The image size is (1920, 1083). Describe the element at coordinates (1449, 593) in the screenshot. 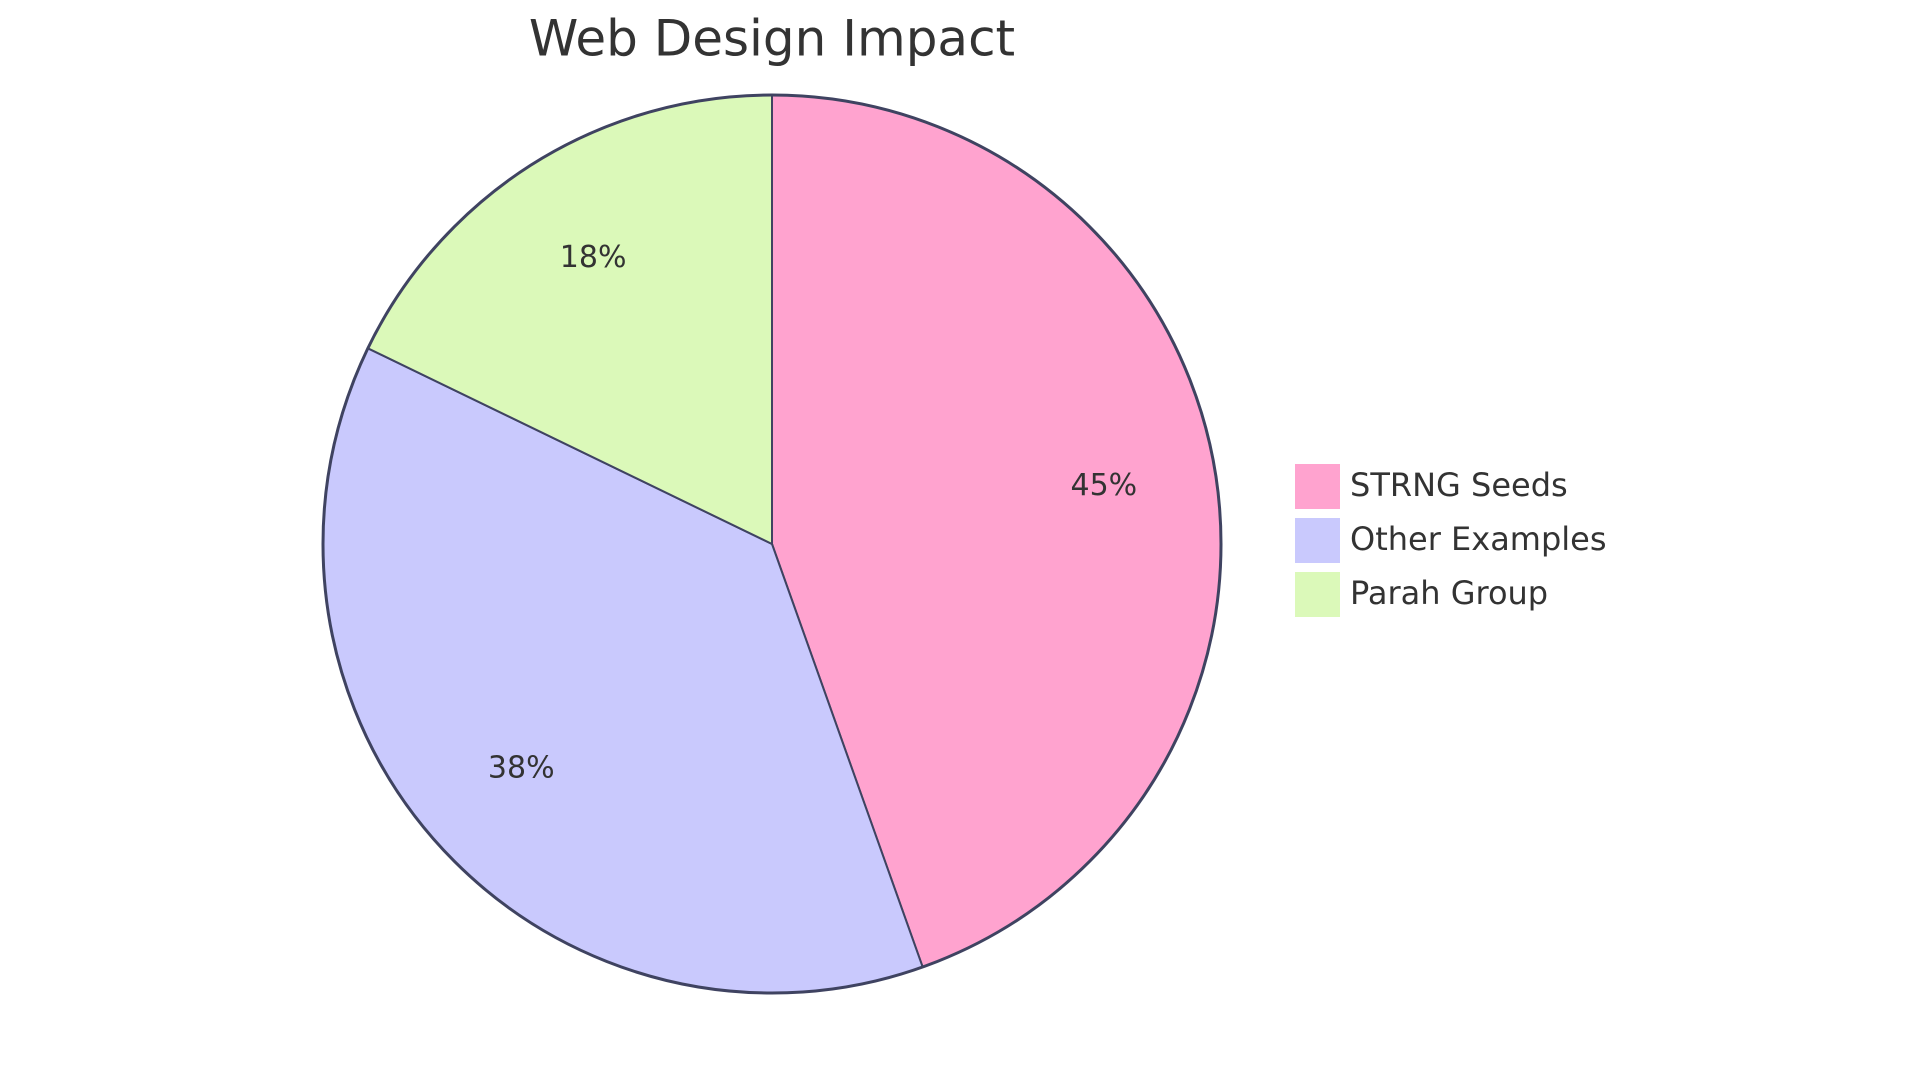

I see `legend-label: Parah Group` at that location.